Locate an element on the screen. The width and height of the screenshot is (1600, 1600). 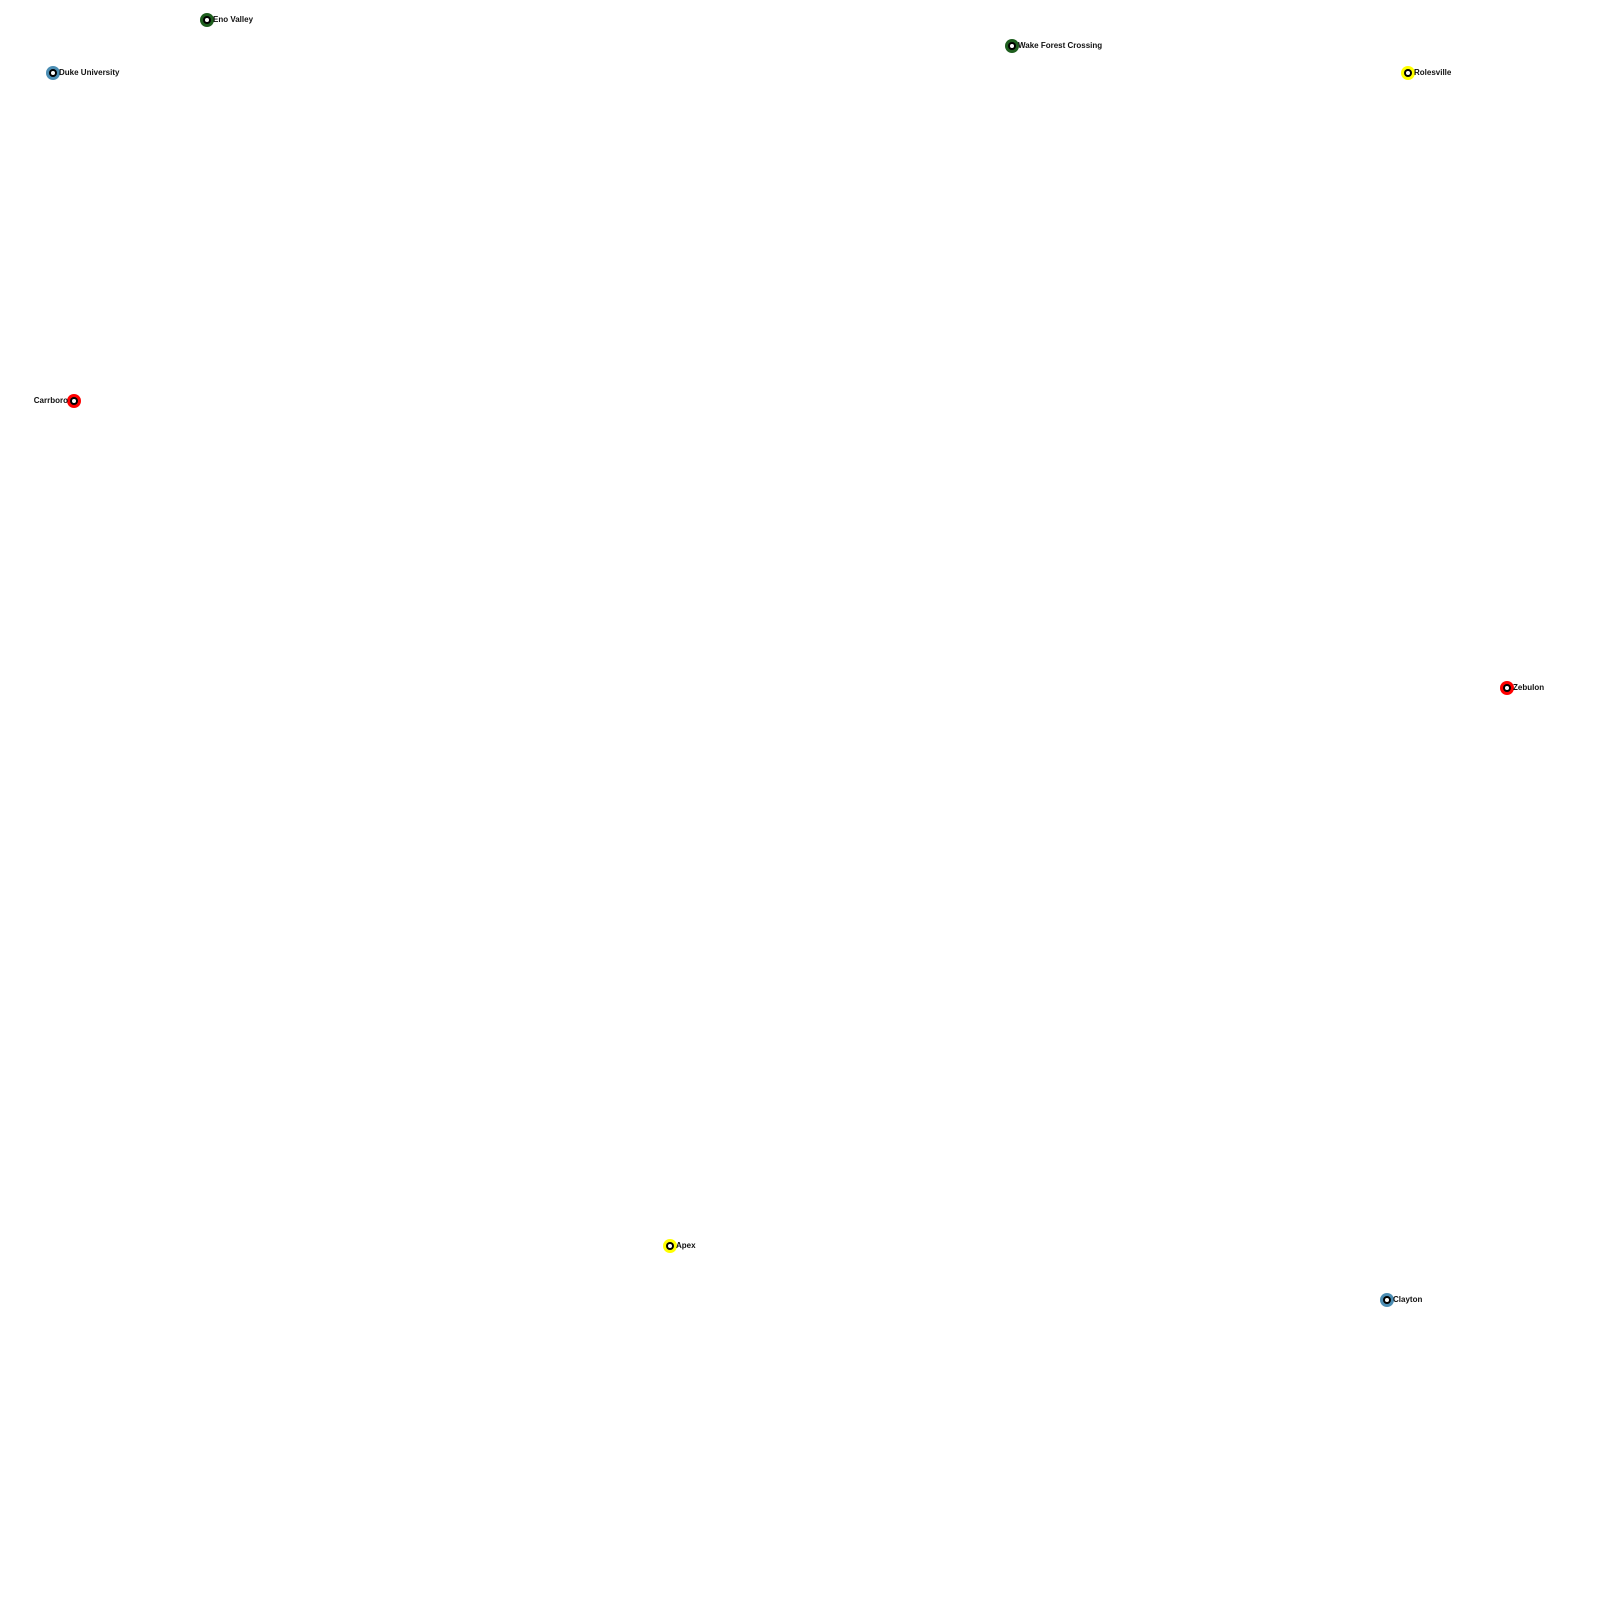
station-label: Carrboro is located at coordinates (50, 400).